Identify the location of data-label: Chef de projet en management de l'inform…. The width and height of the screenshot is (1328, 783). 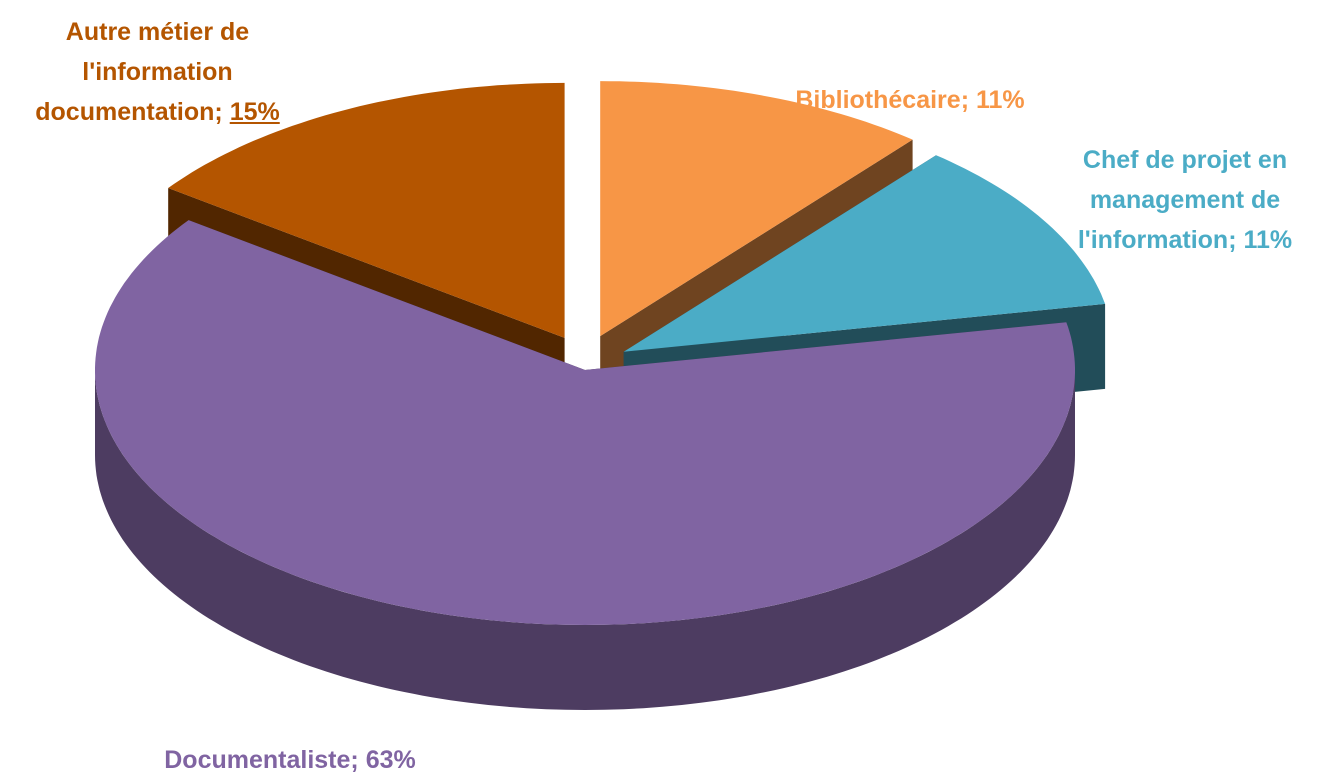
(1185, 200).